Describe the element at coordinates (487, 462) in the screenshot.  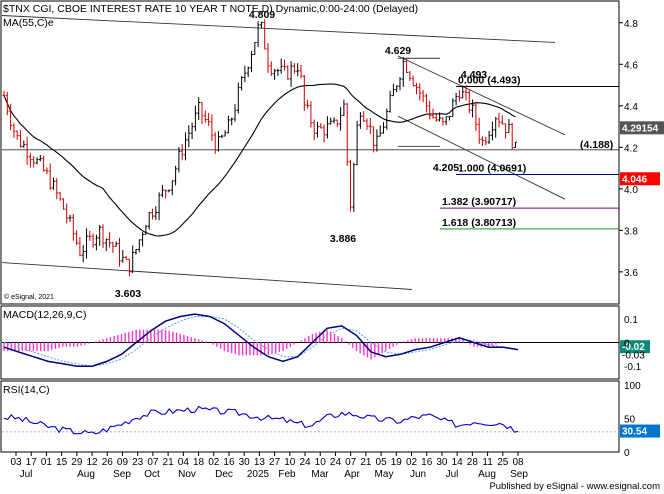
I see `x-tick-label: 11` at that location.